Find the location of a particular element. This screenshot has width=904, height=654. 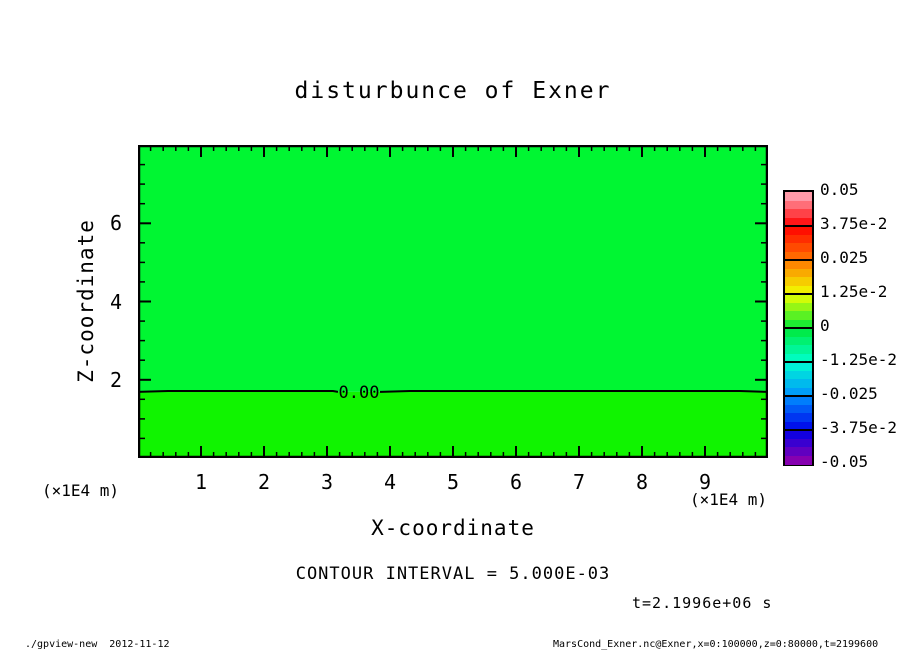

chart-title: disturbunce of Exner is located at coordinates (453, 91).